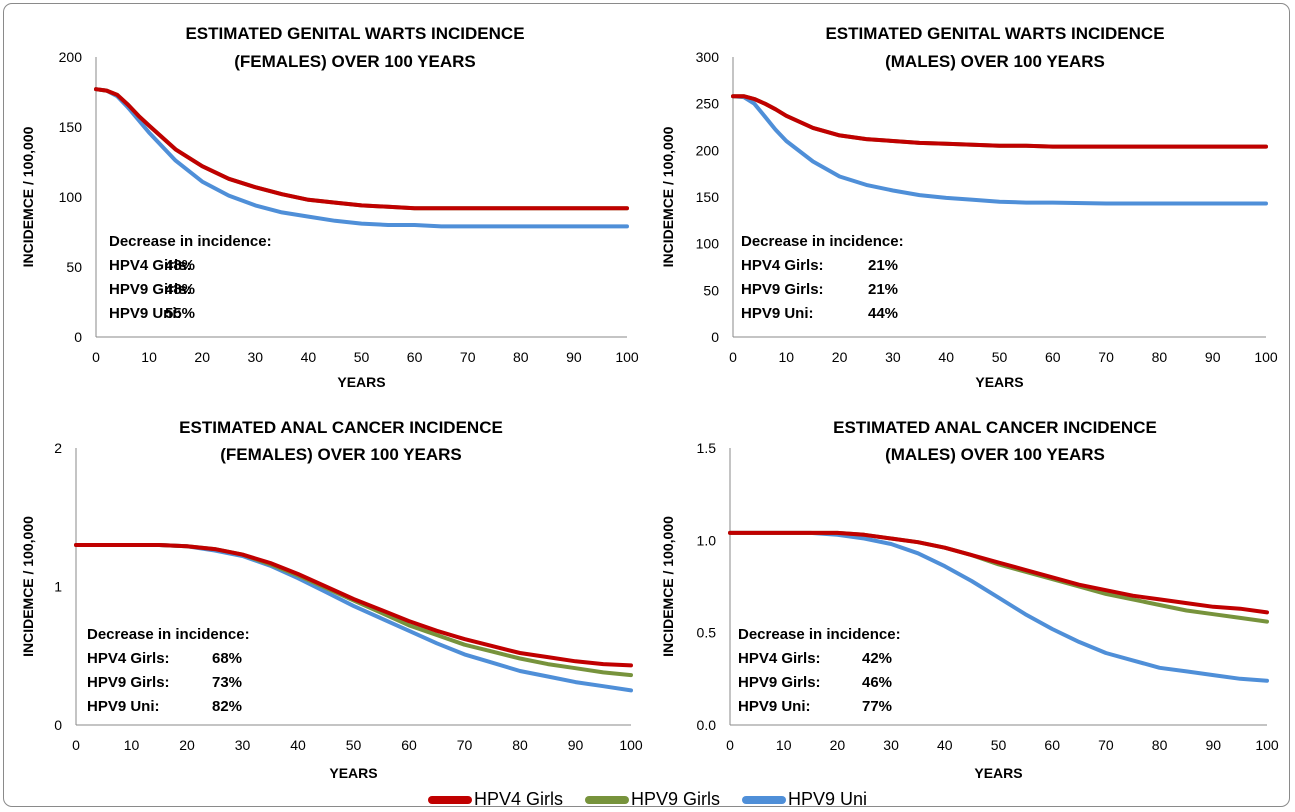 This screenshot has height=812, width=1295. What do you see at coordinates (877, 658) in the screenshot?
I see `annotation-row-value: 42%` at bounding box center [877, 658].